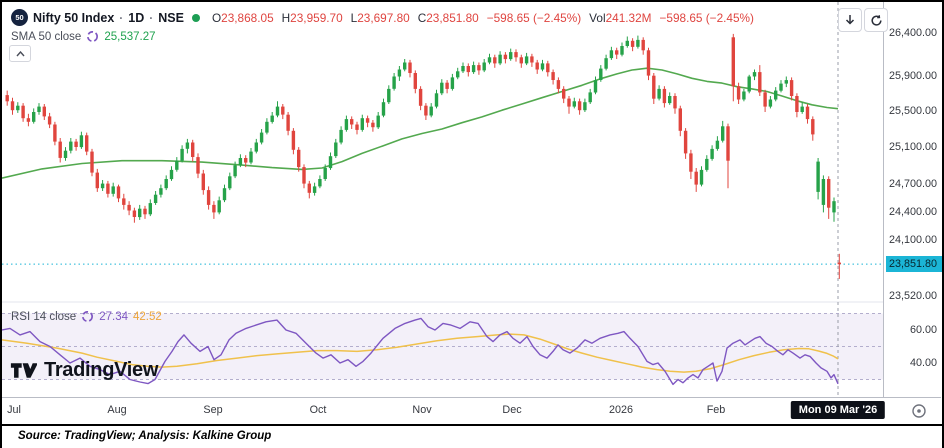  I want to click on ohlc-item: O23,868.05, so click(243, 18).